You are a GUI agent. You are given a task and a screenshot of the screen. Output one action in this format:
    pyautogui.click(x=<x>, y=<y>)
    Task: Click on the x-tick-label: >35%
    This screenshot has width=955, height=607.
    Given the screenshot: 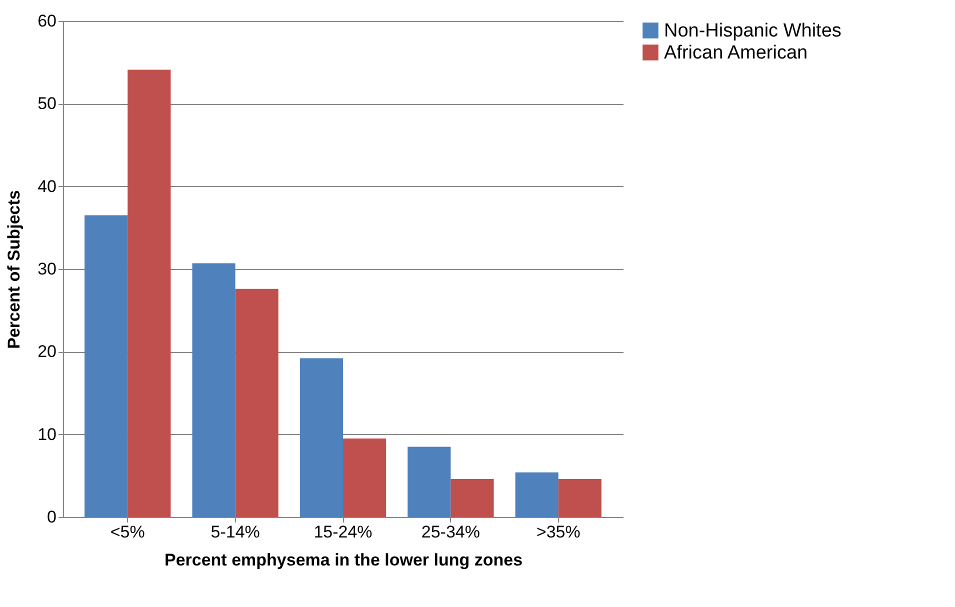 What is the action you would take?
    pyautogui.click(x=558, y=532)
    